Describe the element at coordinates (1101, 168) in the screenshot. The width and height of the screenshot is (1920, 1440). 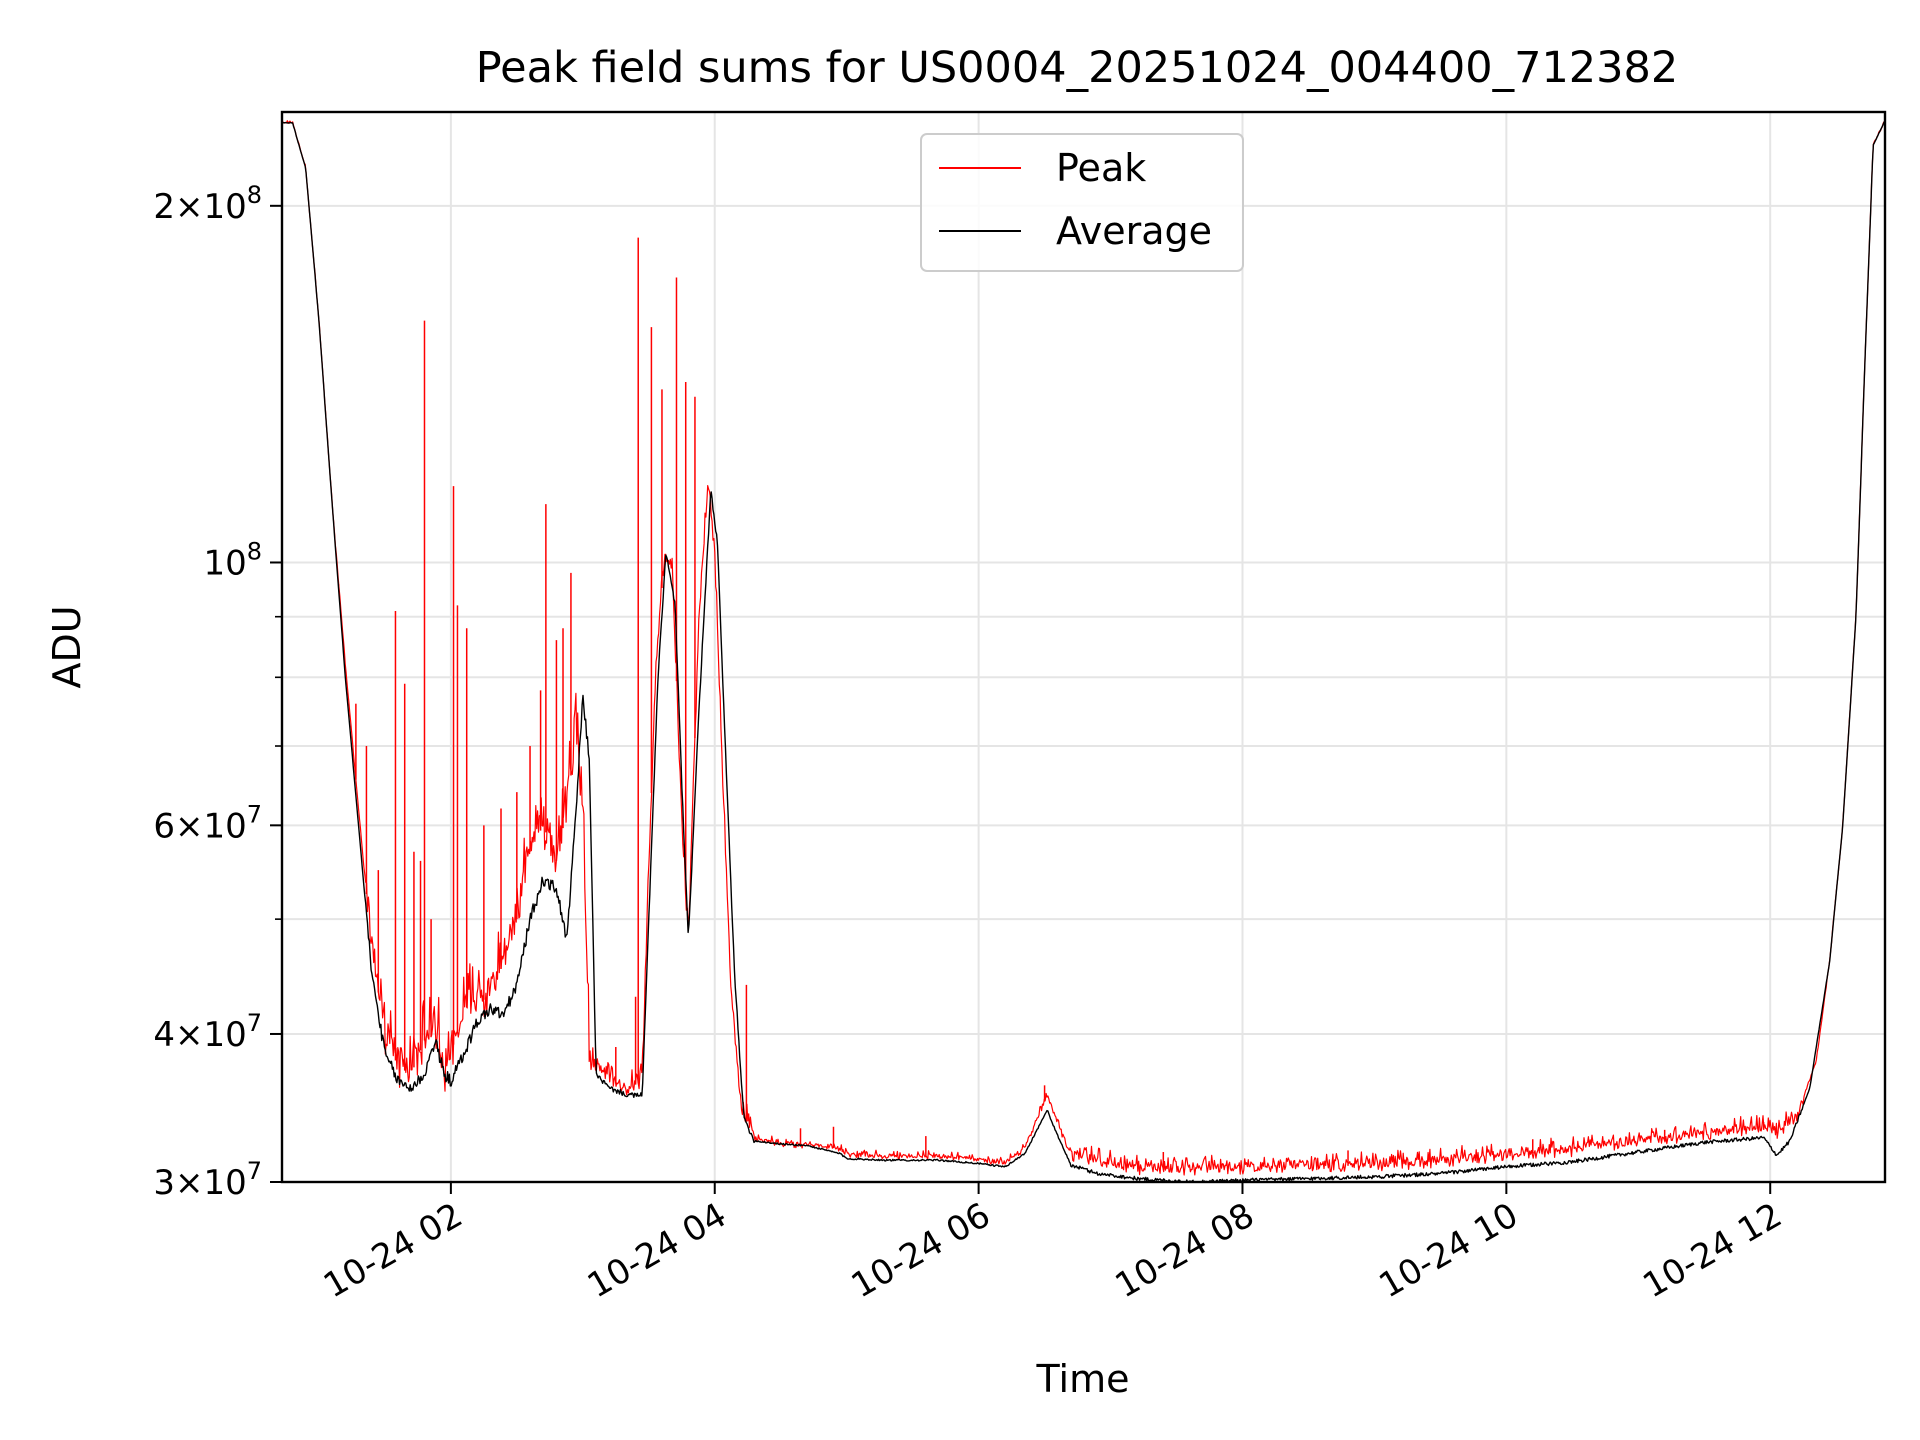
I see `legend-peak-label: Peak` at that location.